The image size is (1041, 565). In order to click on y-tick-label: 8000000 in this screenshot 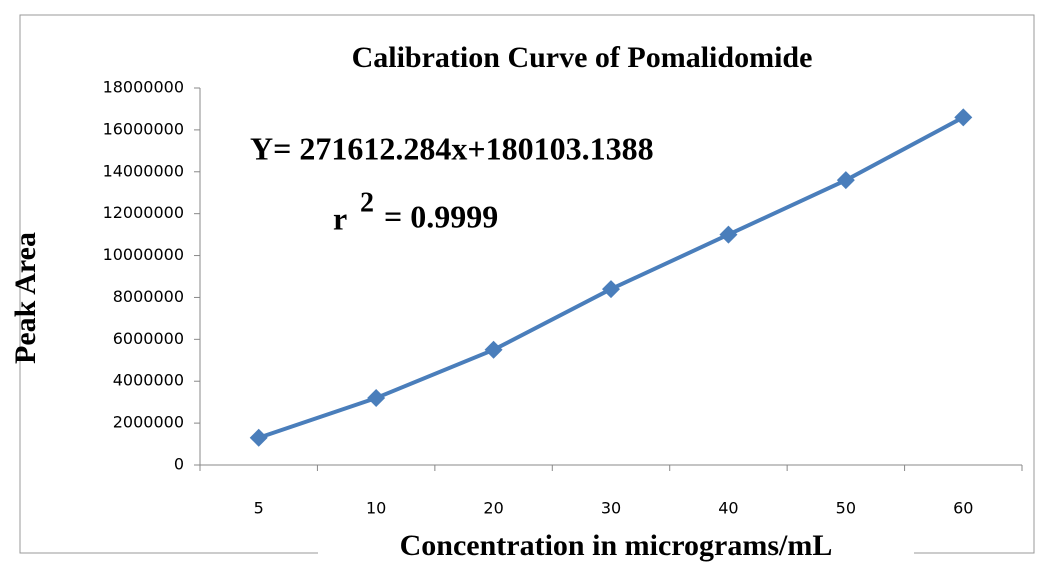, I will do `click(148, 296)`.